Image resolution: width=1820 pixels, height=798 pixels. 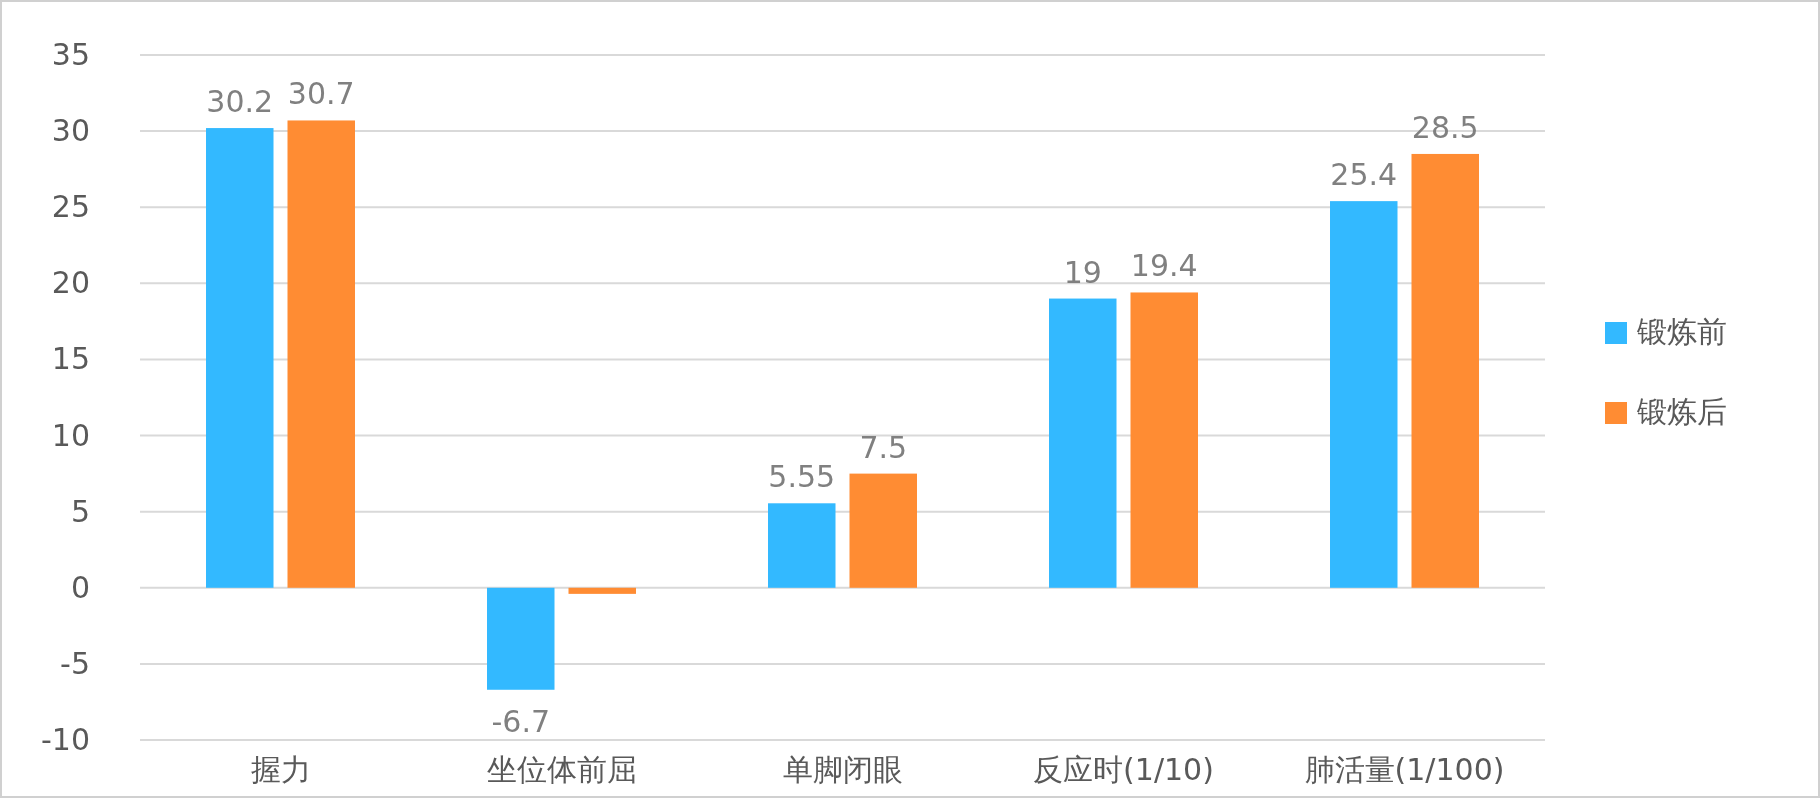 I want to click on legend-label: 锻炼前, so click(x=1681, y=331).